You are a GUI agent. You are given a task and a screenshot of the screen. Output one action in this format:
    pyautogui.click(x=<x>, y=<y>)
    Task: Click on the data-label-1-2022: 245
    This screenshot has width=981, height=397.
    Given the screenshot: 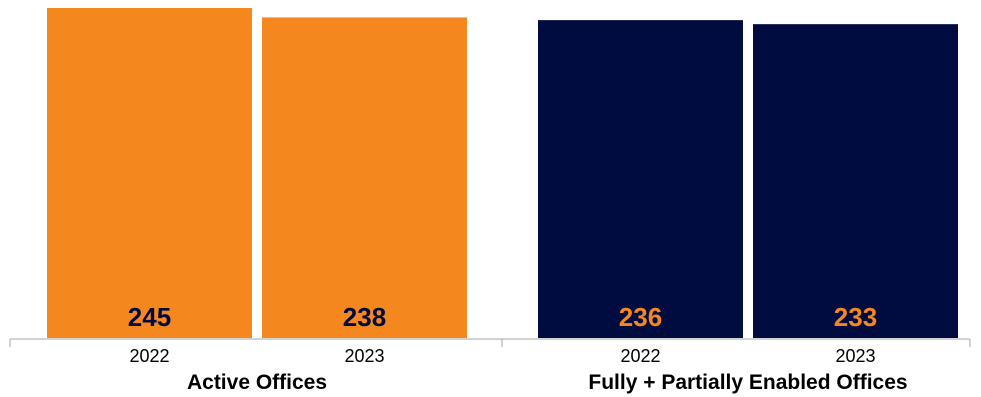 What is the action you would take?
    pyautogui.click(x=149, y=317)
    